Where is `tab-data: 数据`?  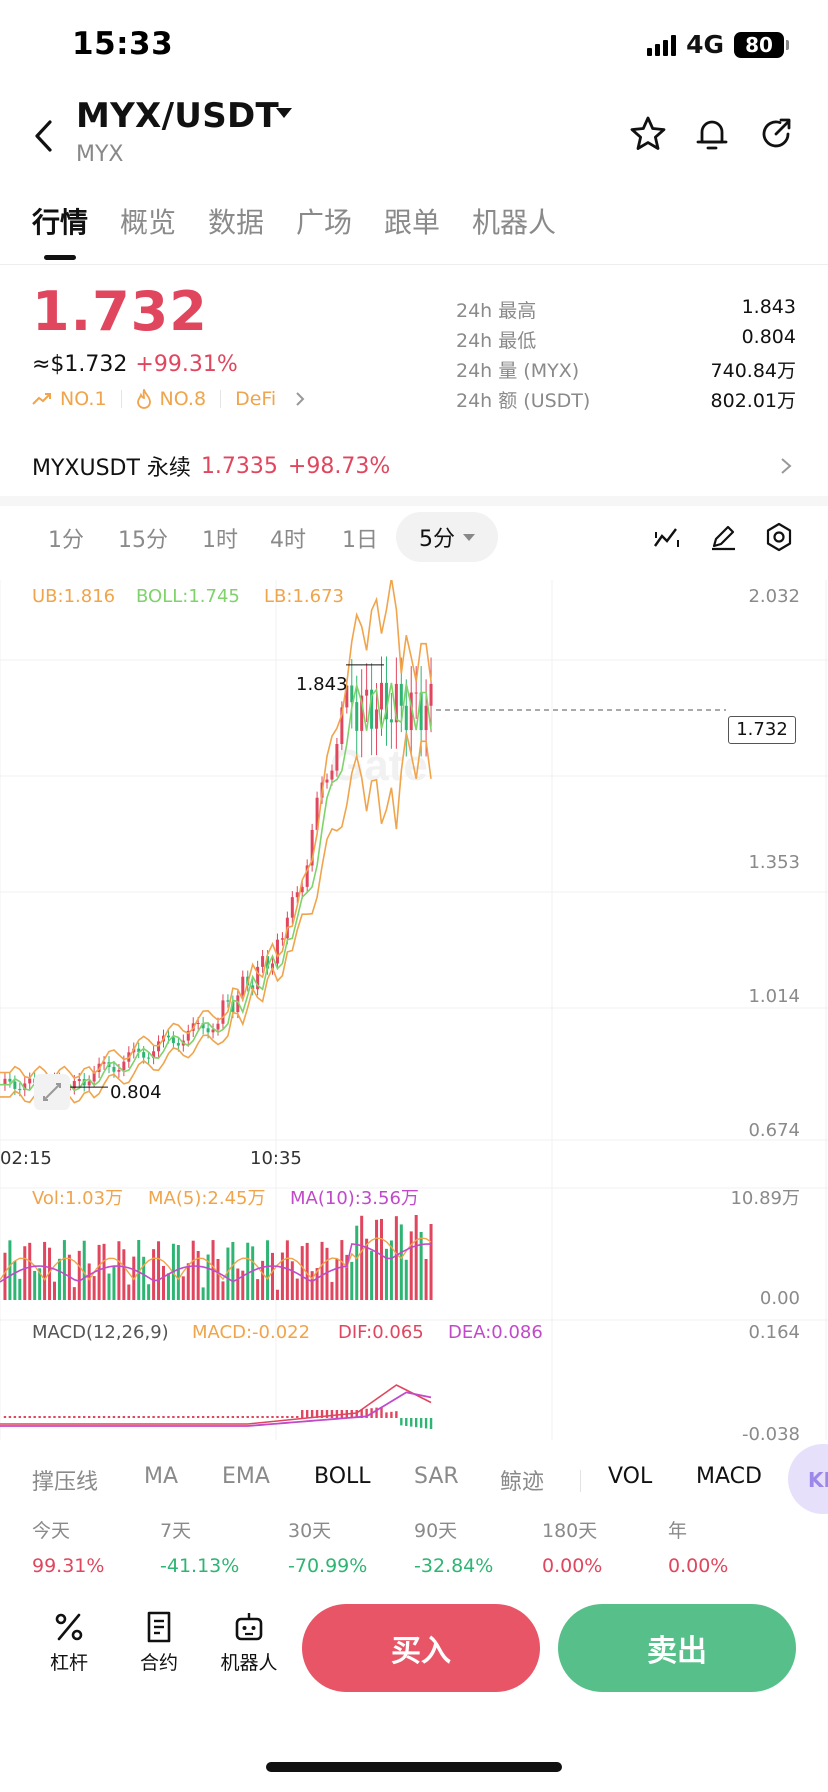
tab-data: 数据 is located at coordinates (236, 222).